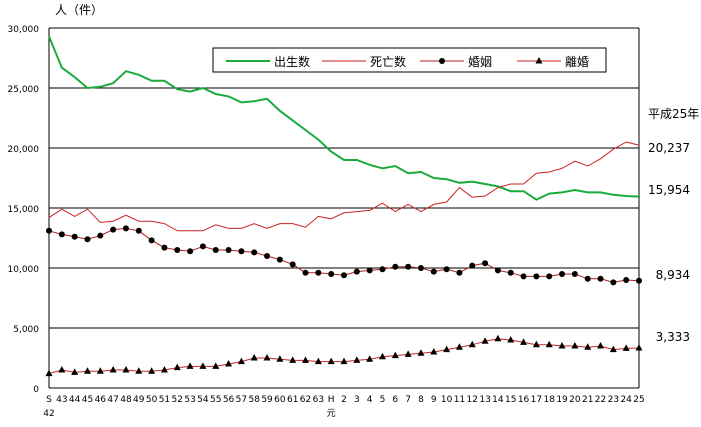 The width and height of the screenshot is (701, 427). I want to click on x-tick-label: 51, so click(164, 400).